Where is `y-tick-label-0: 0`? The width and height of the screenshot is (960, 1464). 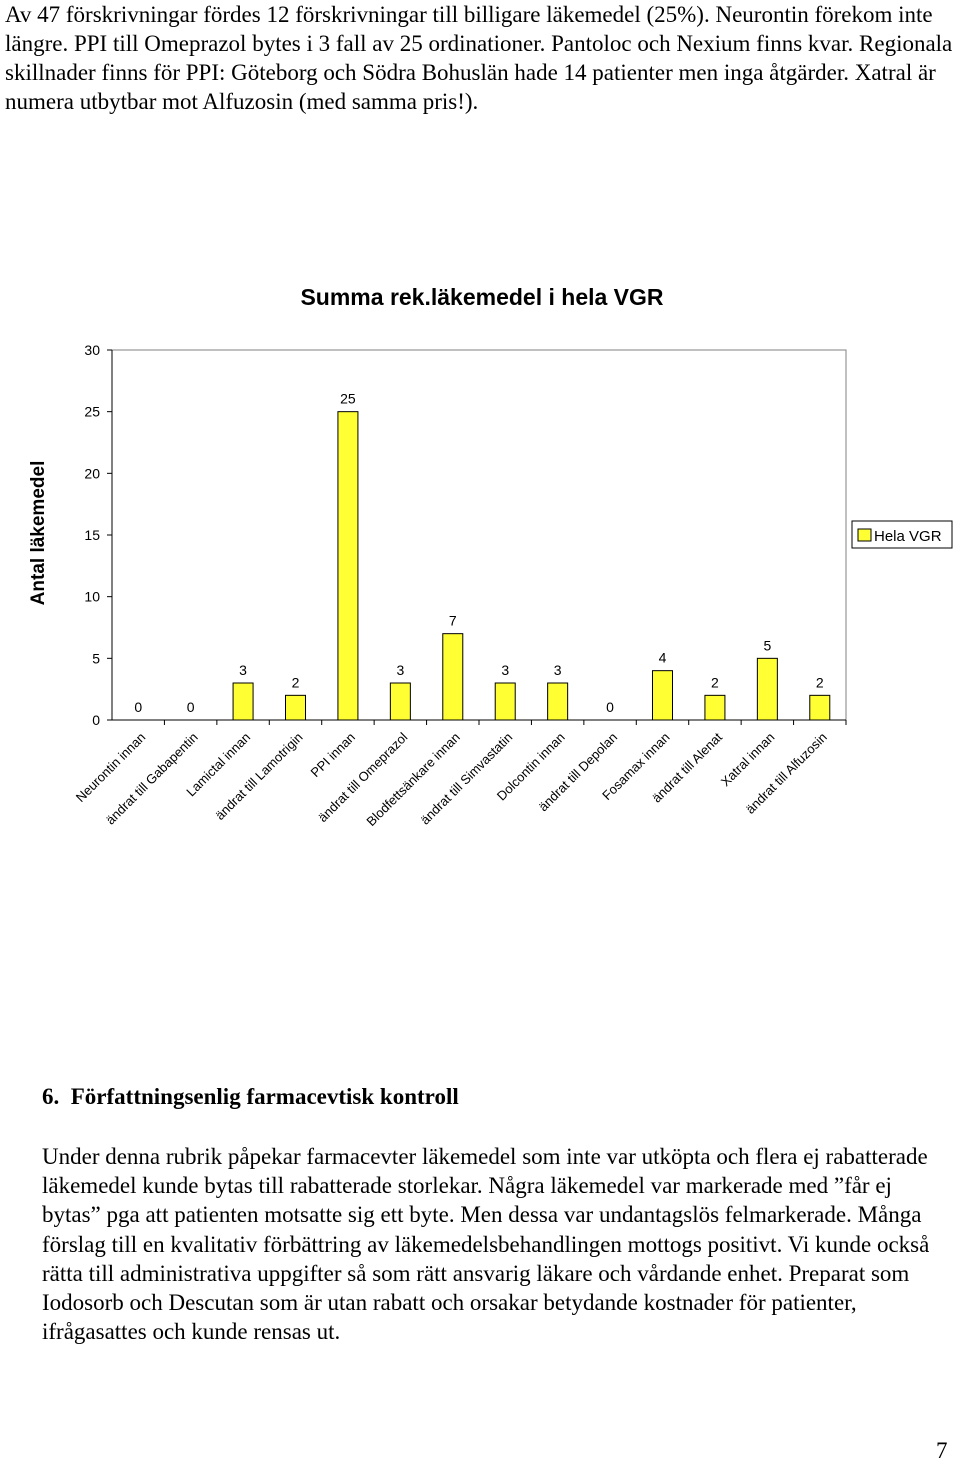
y-tick-label-0: 0 is located at coordinates (96, 720).